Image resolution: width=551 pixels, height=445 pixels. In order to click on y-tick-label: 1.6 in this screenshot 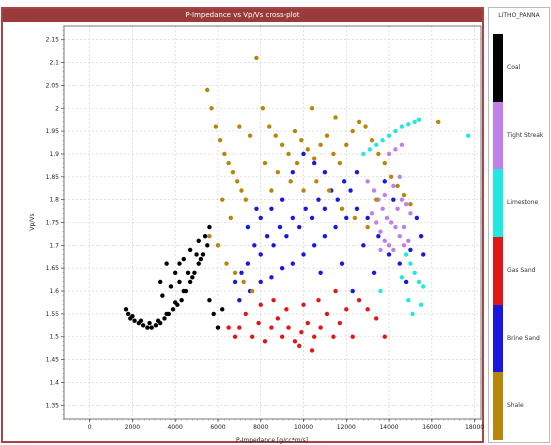, I will do `click(54, 291)`.